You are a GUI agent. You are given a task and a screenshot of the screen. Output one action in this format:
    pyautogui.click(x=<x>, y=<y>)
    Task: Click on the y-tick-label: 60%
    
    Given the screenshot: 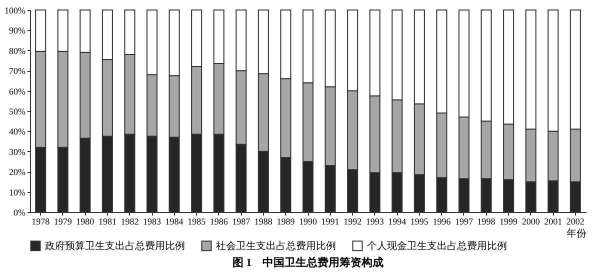 What is the action you would take?
    pyautogui.click(x=17, y=91)
    